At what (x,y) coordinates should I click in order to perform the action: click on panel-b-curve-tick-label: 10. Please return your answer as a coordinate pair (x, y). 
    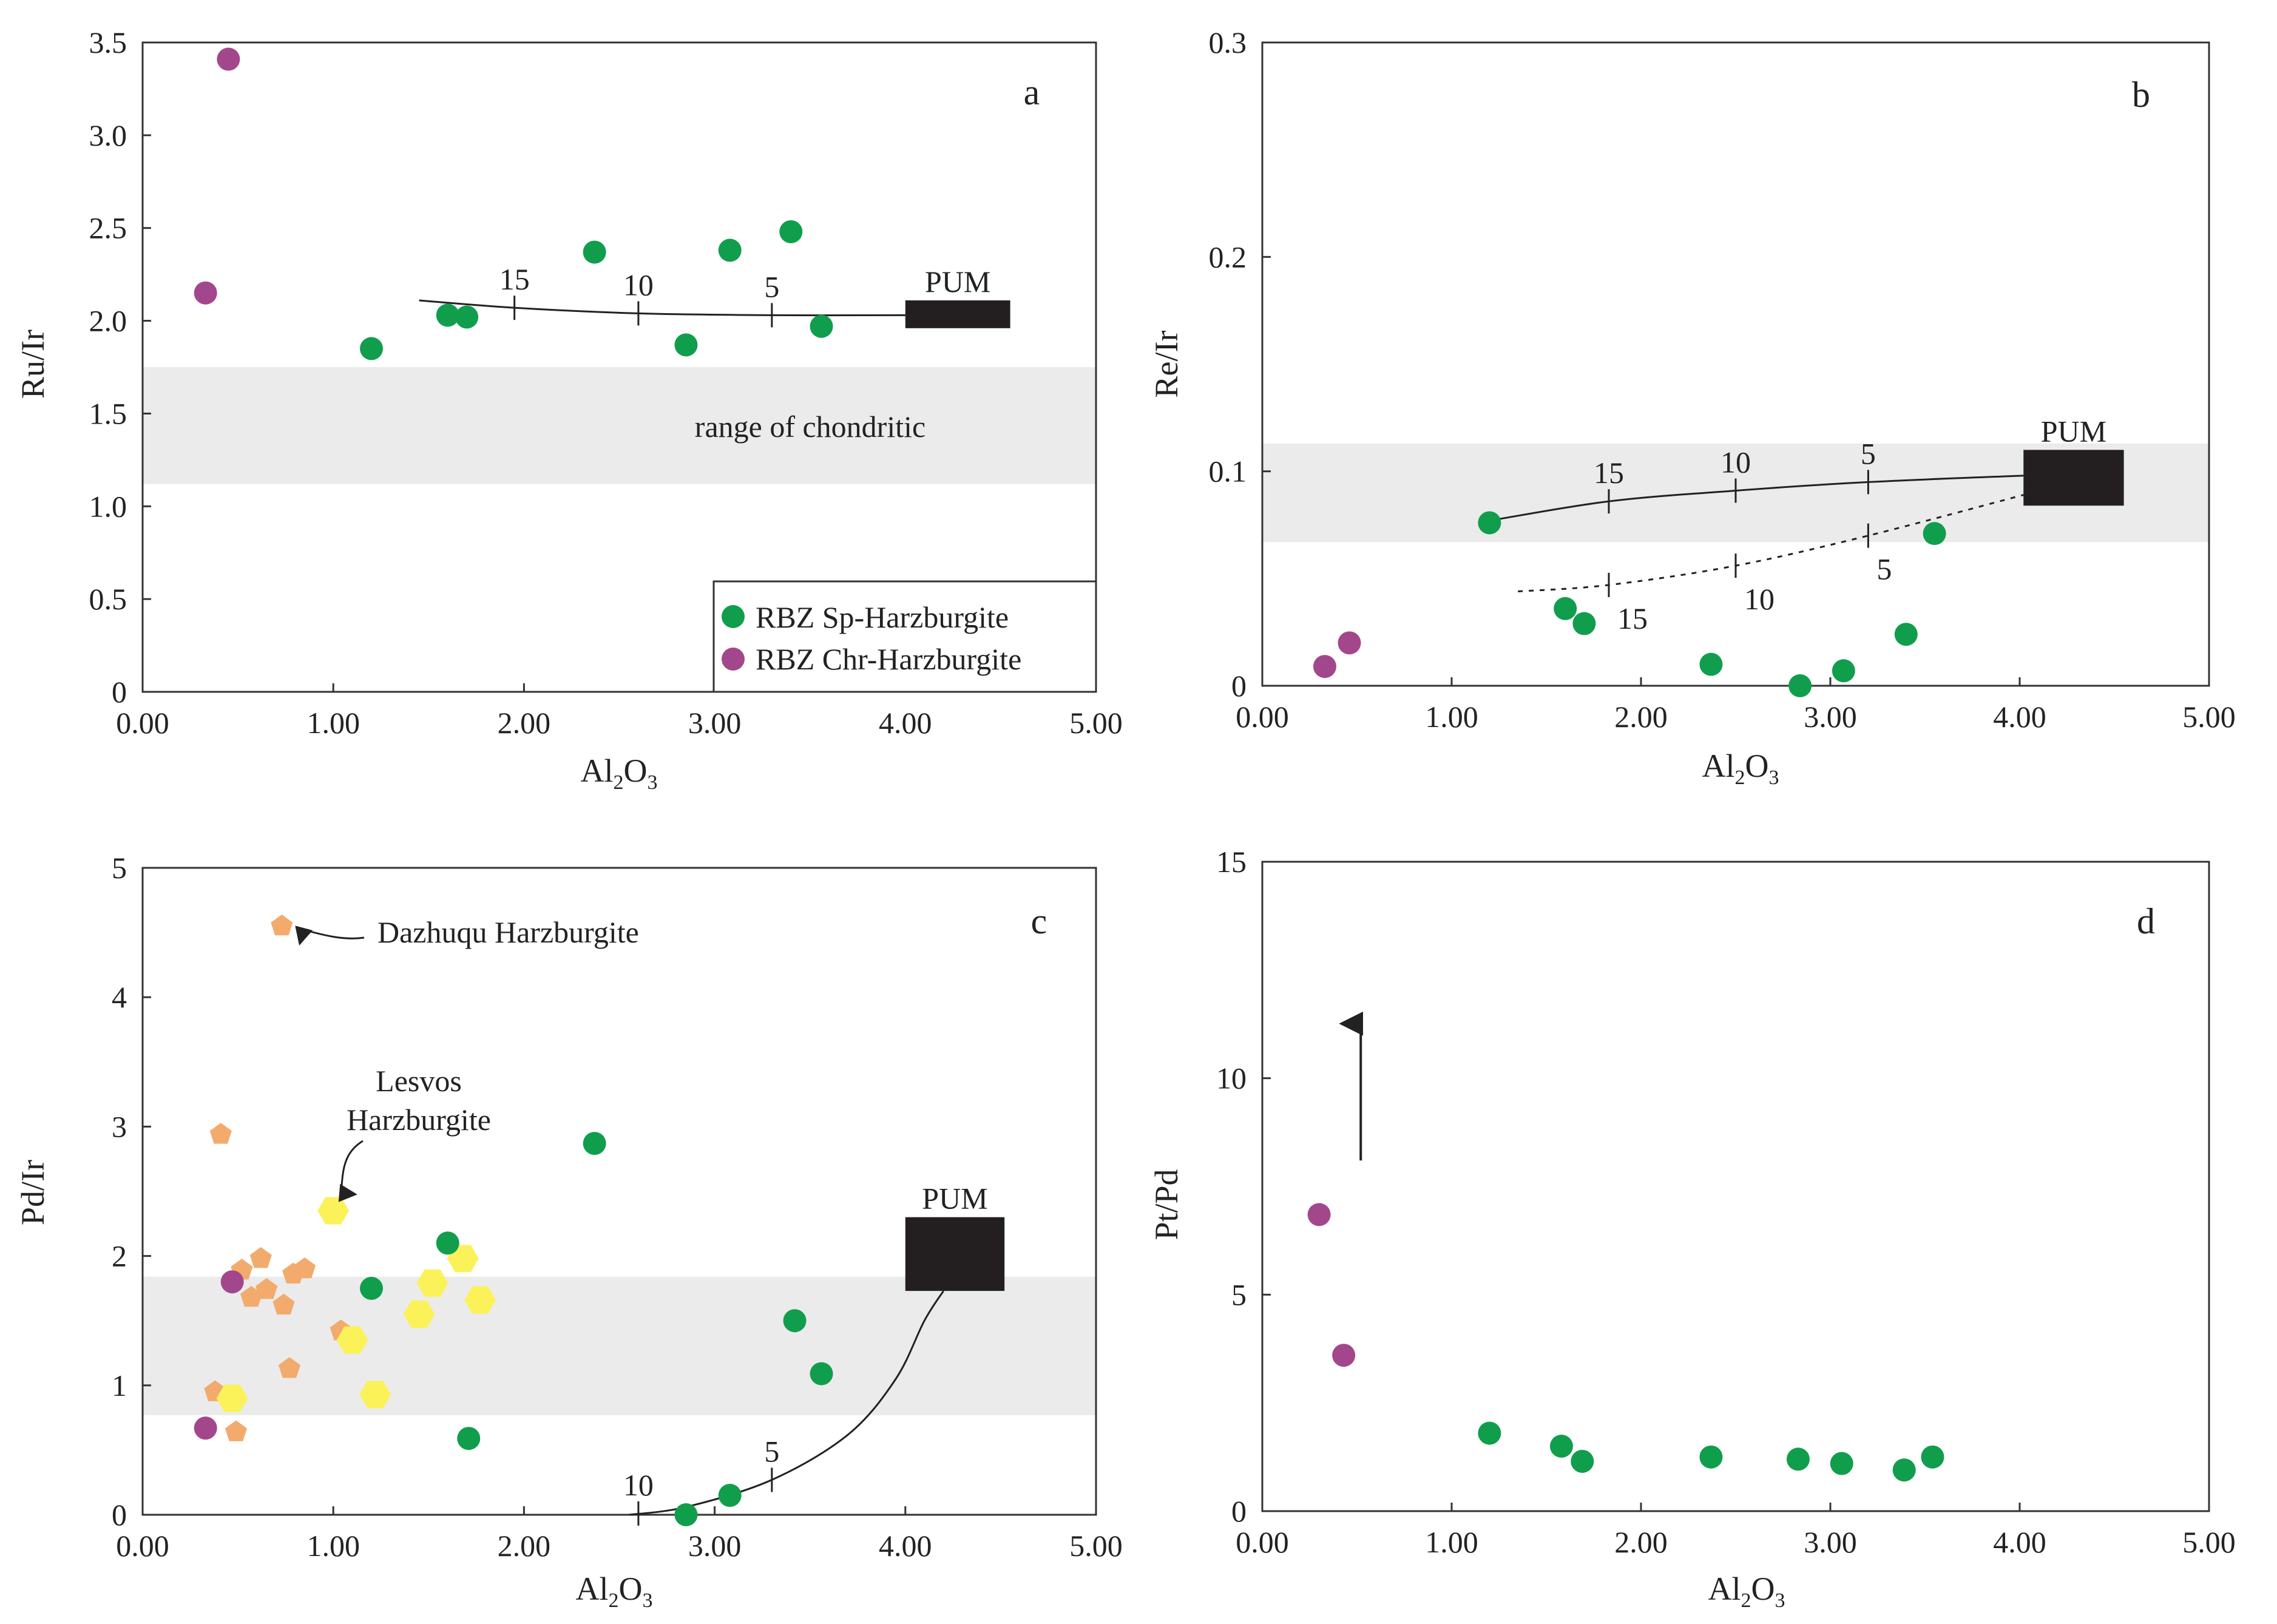
    Looking at the image, I should click on (1760, 599).